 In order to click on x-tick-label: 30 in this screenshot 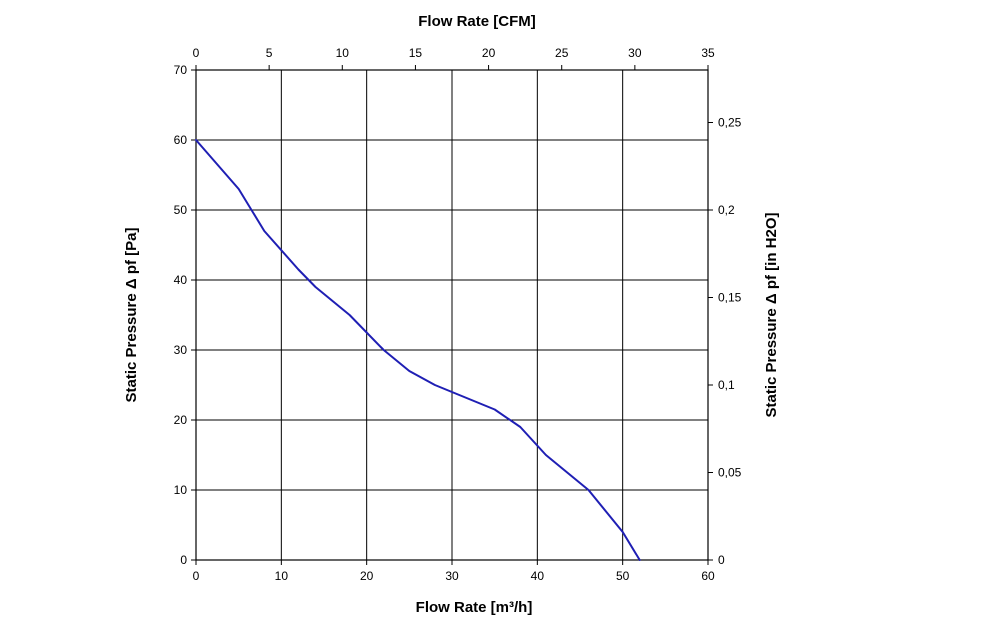, I will do `click(452, 576)`.